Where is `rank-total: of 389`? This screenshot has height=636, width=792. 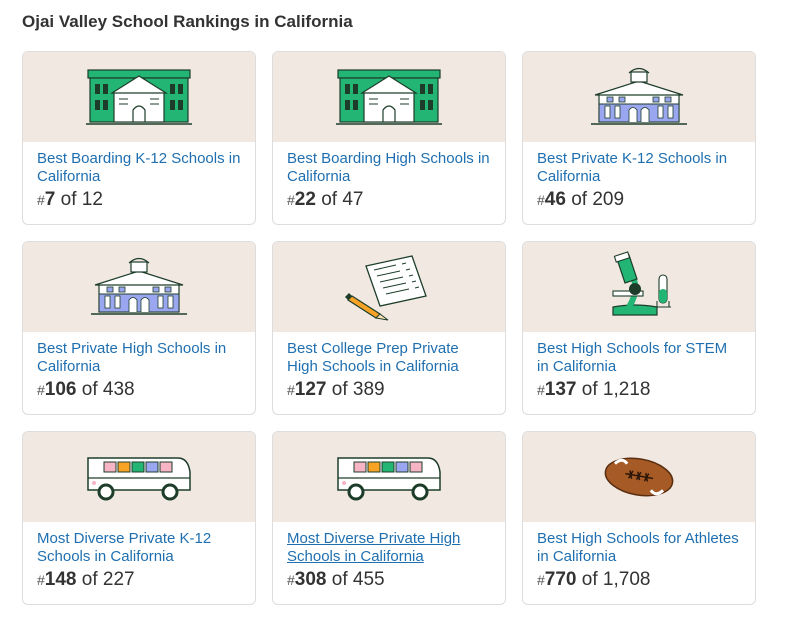
rank-total: of 389 is located at coordinates (355, 389).